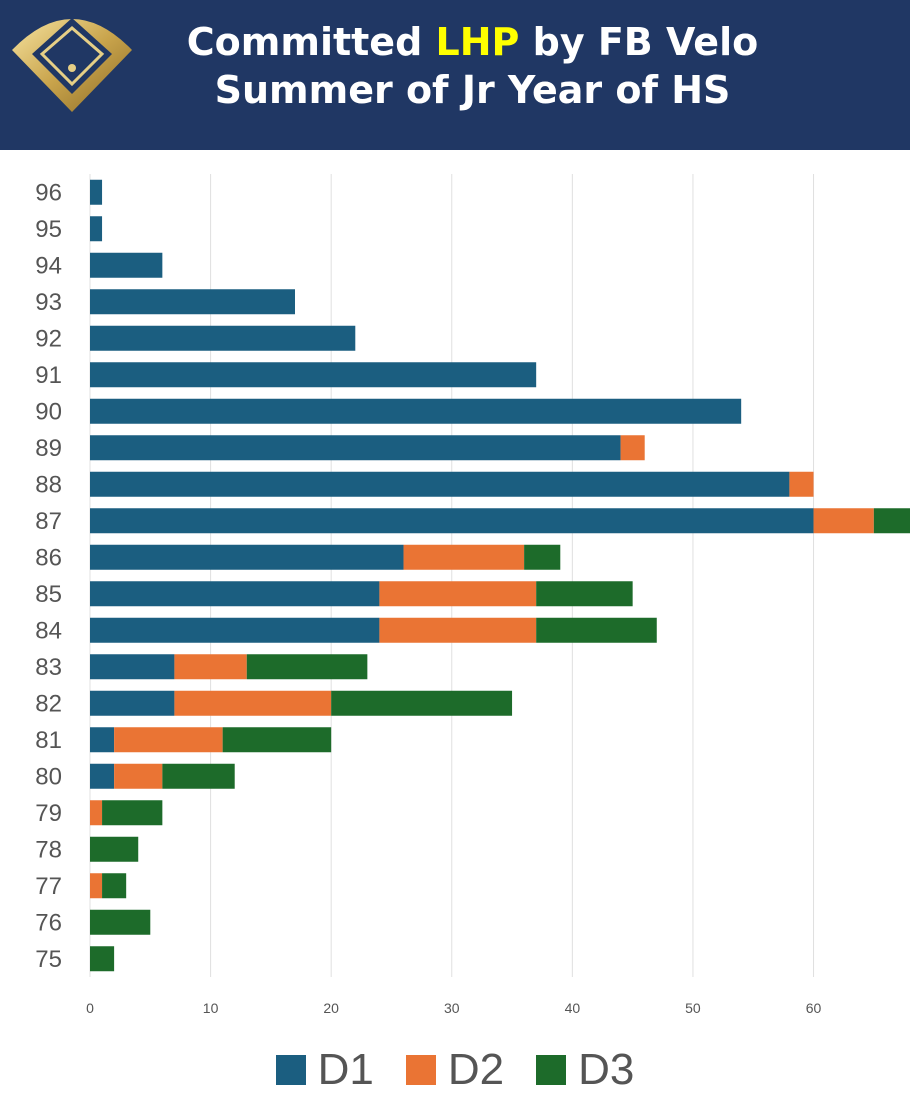 The image size is (910, 1115). What do you see at coordinates (311, 42) in the screenshot?
I see `title-pre: Committed` at bounding box center [311, 42].